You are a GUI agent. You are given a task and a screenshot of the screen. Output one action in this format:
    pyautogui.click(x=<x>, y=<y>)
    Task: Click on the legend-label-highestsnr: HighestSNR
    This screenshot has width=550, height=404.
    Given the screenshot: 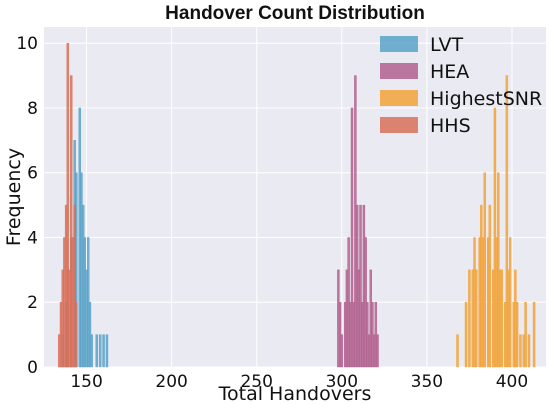 What is the action you would take?
    pyautogui.click(x=486, y=99)
    